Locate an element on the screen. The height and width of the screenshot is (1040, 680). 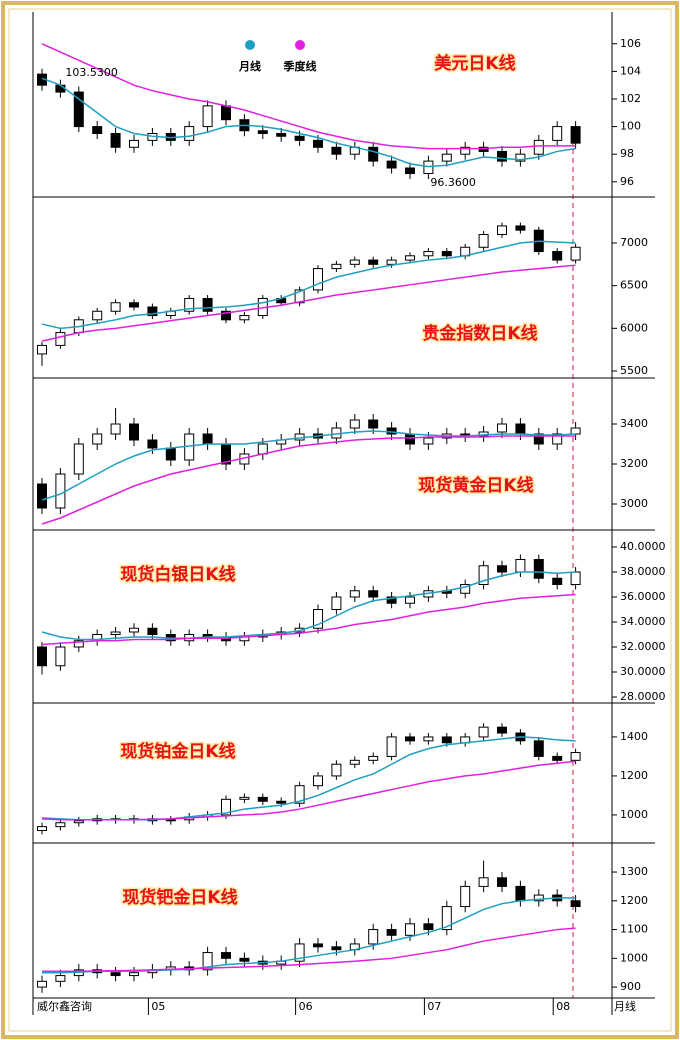
panel-title: 现货铂金日K线 is located at coordinates (177, 751).